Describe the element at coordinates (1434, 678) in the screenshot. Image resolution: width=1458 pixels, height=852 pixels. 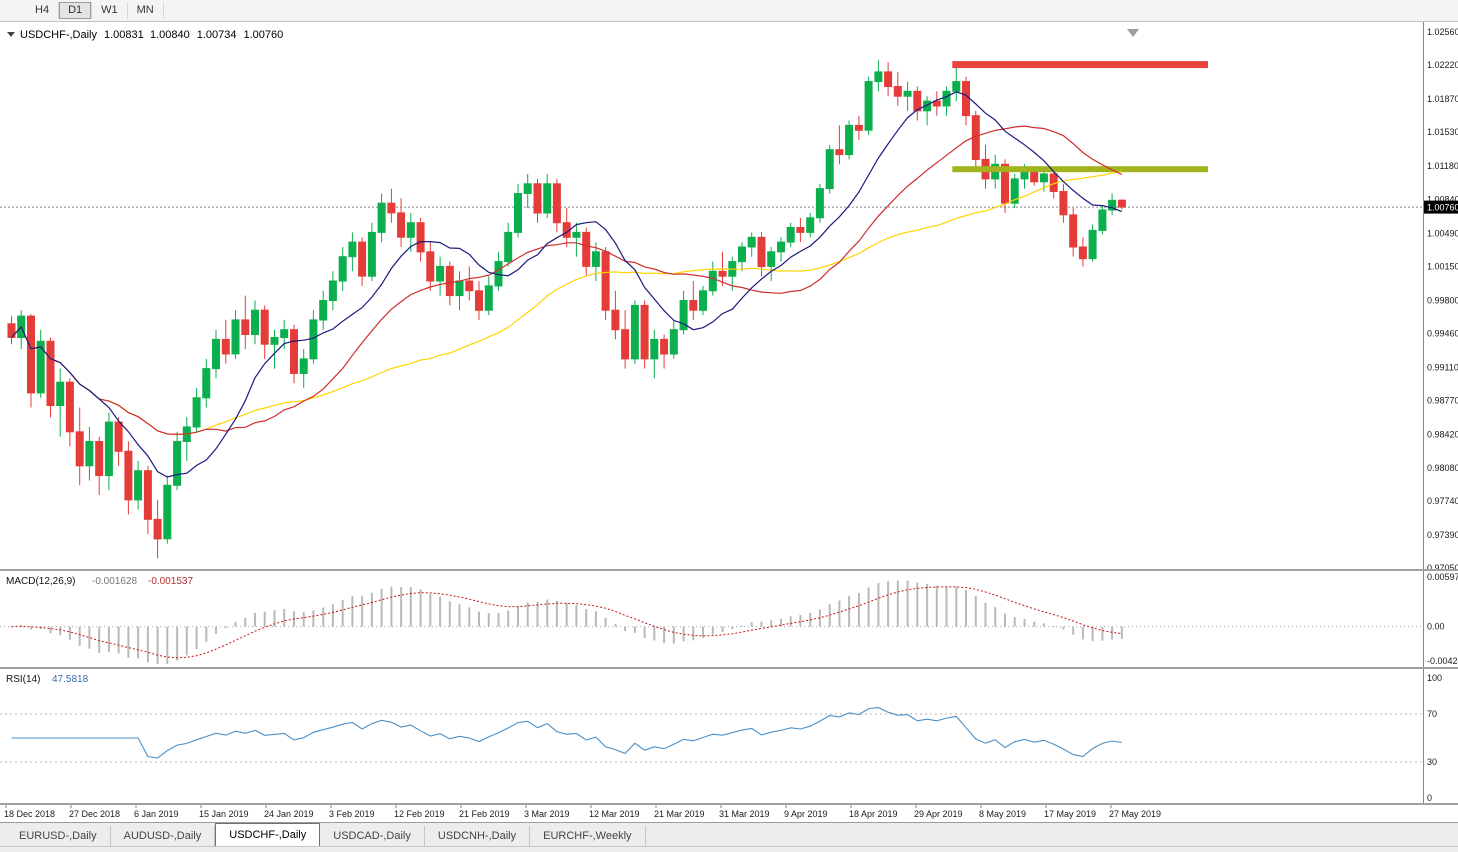
I see `rsi-axis-label: 100` at that location.